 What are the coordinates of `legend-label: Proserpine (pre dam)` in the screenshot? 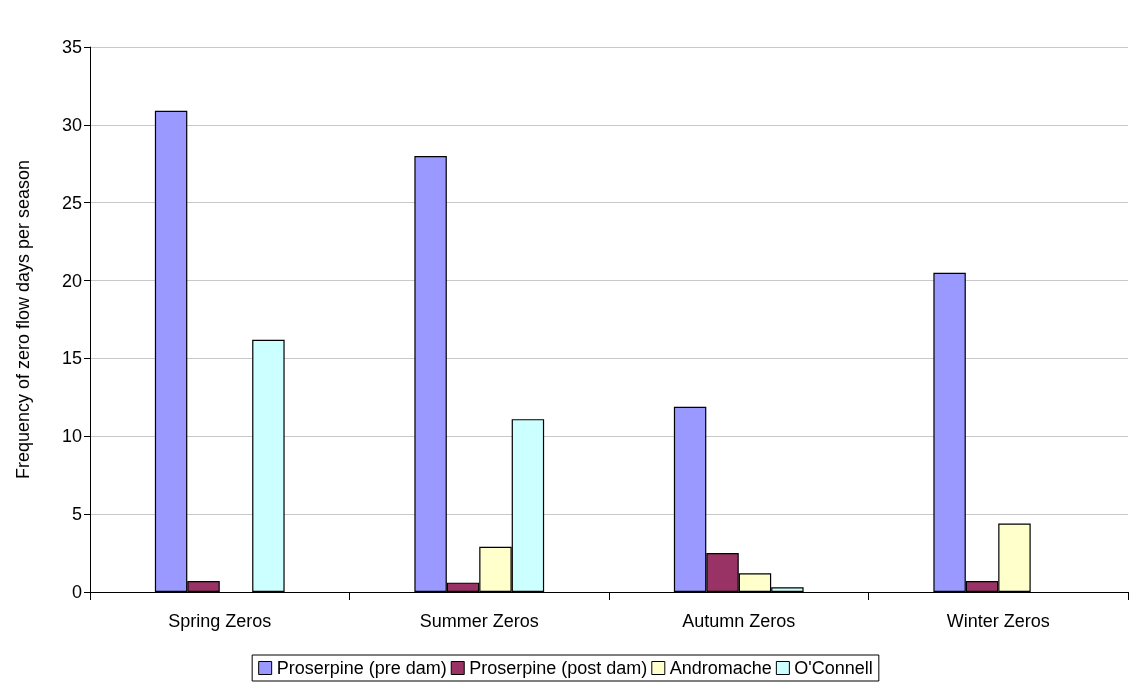 It's located at (361, 668).